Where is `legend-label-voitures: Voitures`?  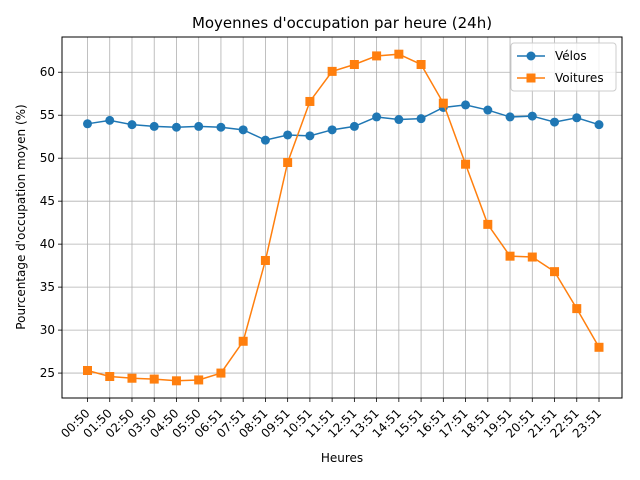 legend-label-voitures: Voitures is located at coordinates (579, 78).